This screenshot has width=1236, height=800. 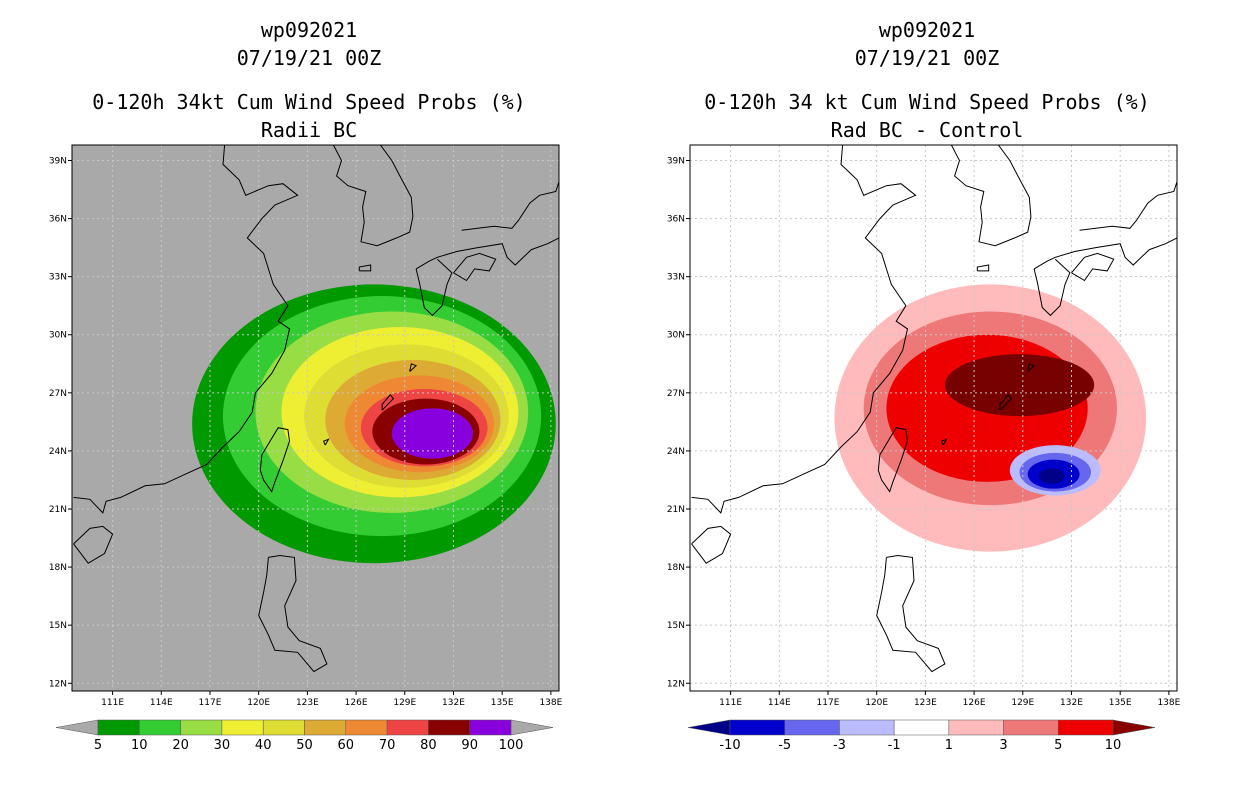 What do you see at coordinates (469, 745) in the screenshot?
I see `colorbar-label: 90` at bounding box center [469, 745].